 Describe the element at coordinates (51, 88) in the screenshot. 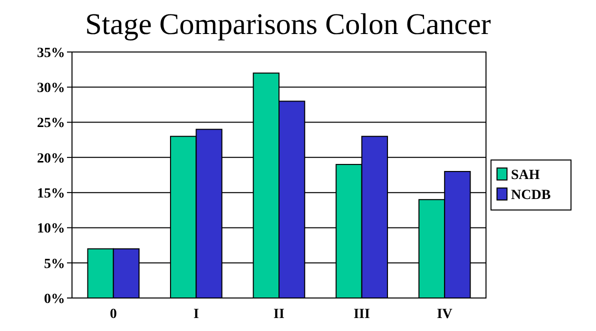

I see `y-tick-label: 30%` at that location.